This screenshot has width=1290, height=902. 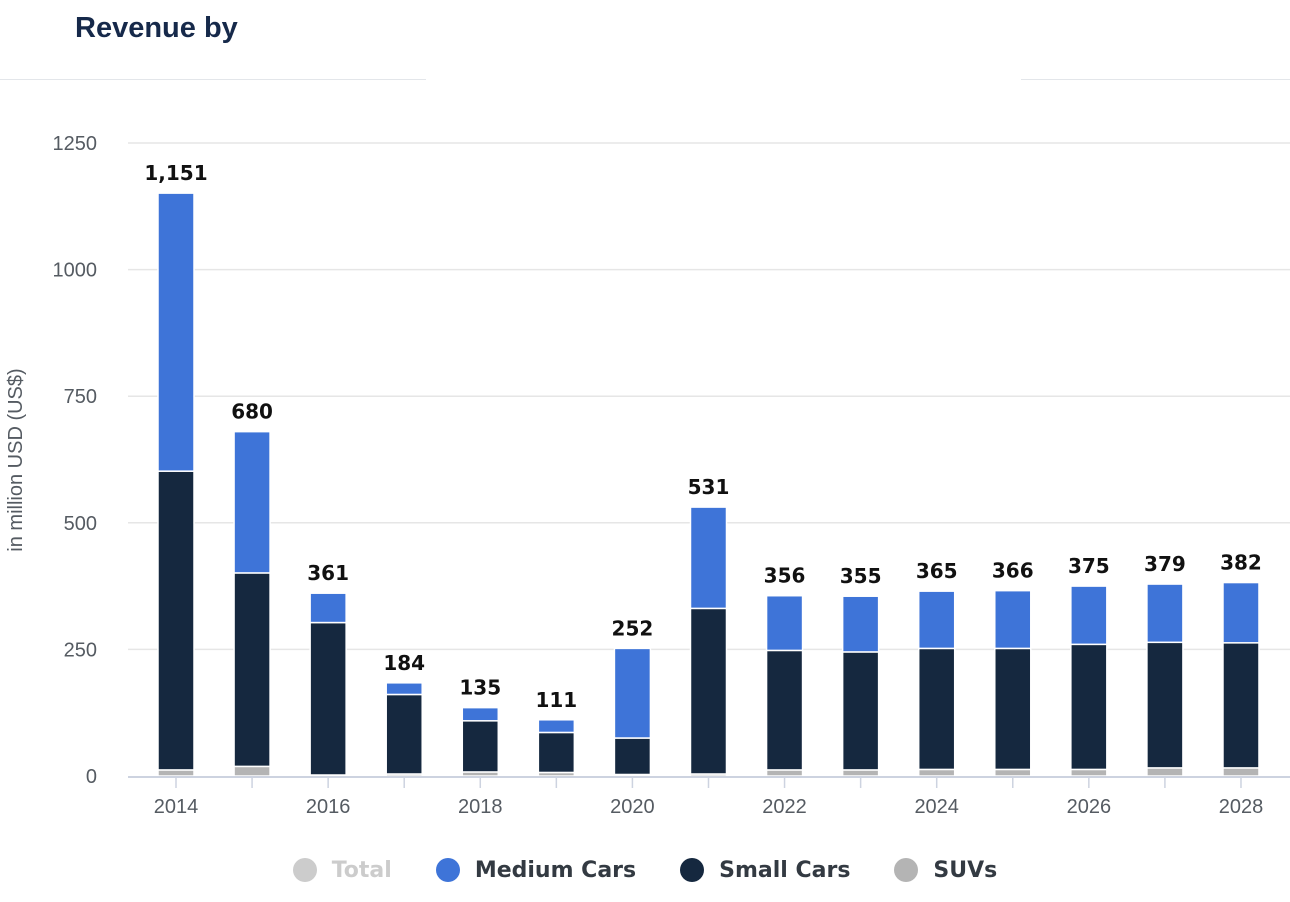 I want to click on total-label-2019: 111, so click(x=556, y=700).